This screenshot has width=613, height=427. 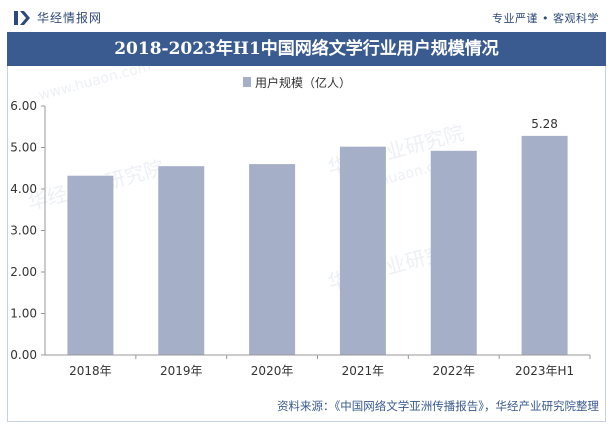 What do you see at coordinates (23, 314) in the screenshot?
I see `y-tick-label: 1.00` at bounding box center [23, 314].